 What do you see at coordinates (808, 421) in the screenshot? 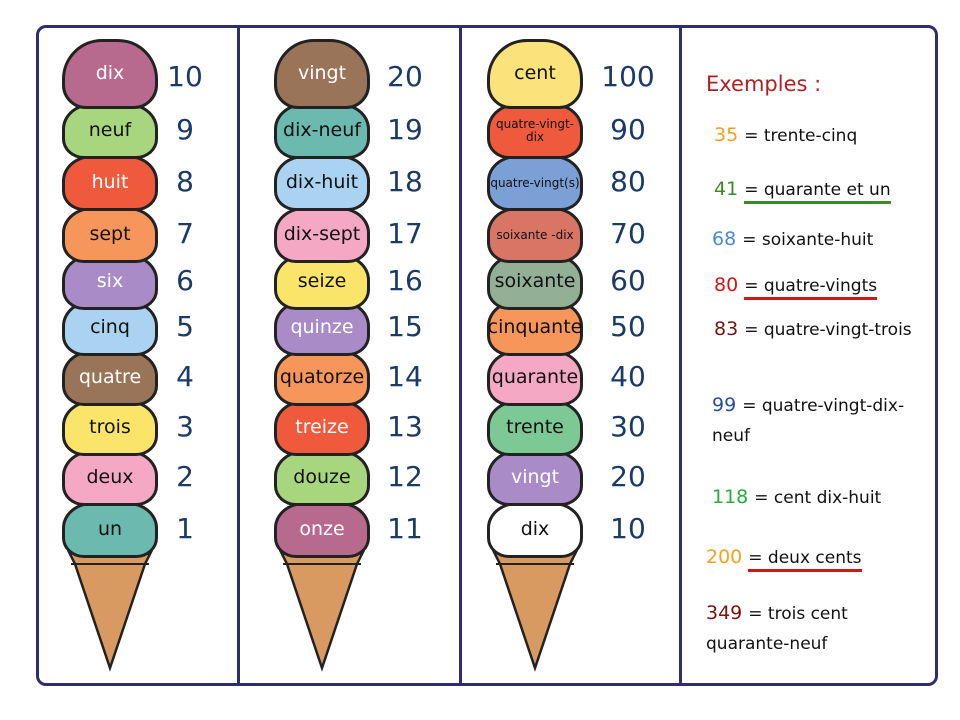
I see `example-text: = quatre-vingt-dix-neuf` at bounding box center [808, 421].